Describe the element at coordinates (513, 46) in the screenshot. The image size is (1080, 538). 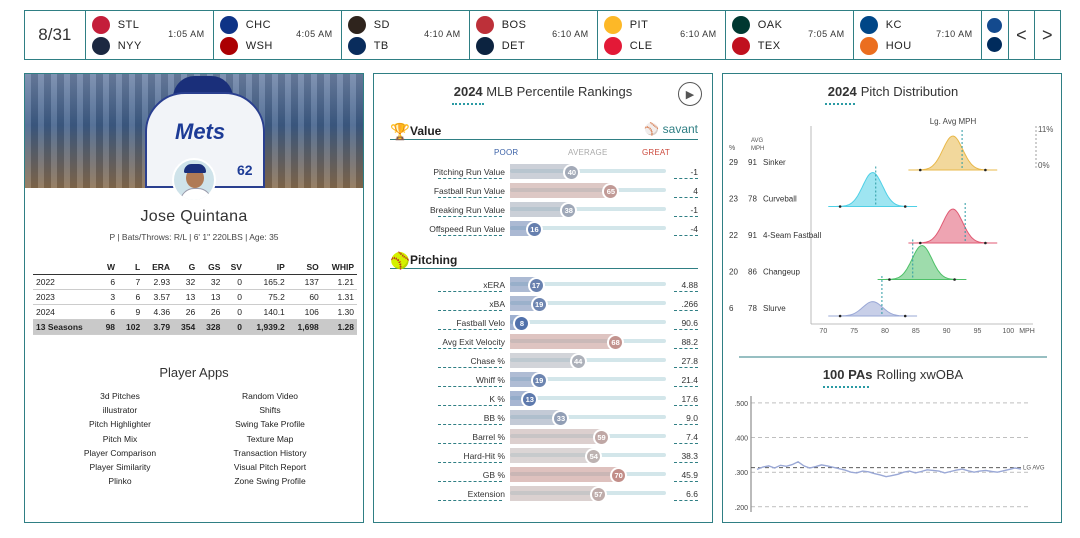
I see `home-team-abbr: DET` at that location.